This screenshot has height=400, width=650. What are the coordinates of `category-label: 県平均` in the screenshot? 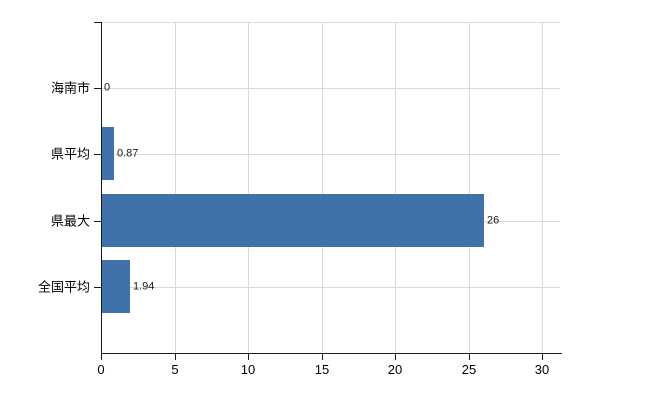 It's located at (70, 154).